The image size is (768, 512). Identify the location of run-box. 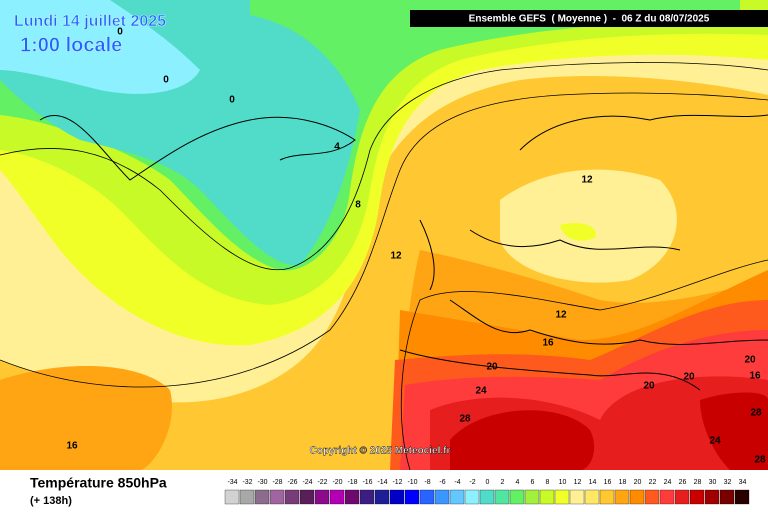
(589, 18).